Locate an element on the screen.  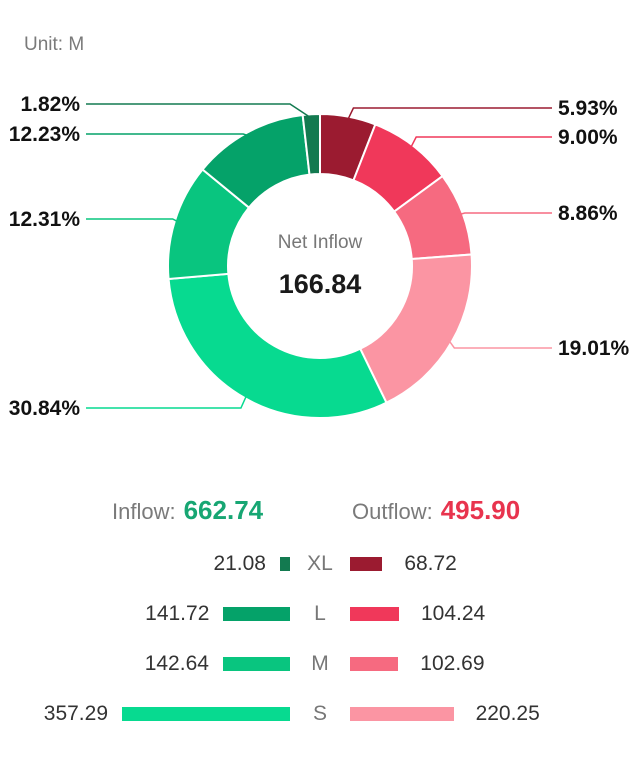
category-label-l: L is located at coordinates (320, 613).